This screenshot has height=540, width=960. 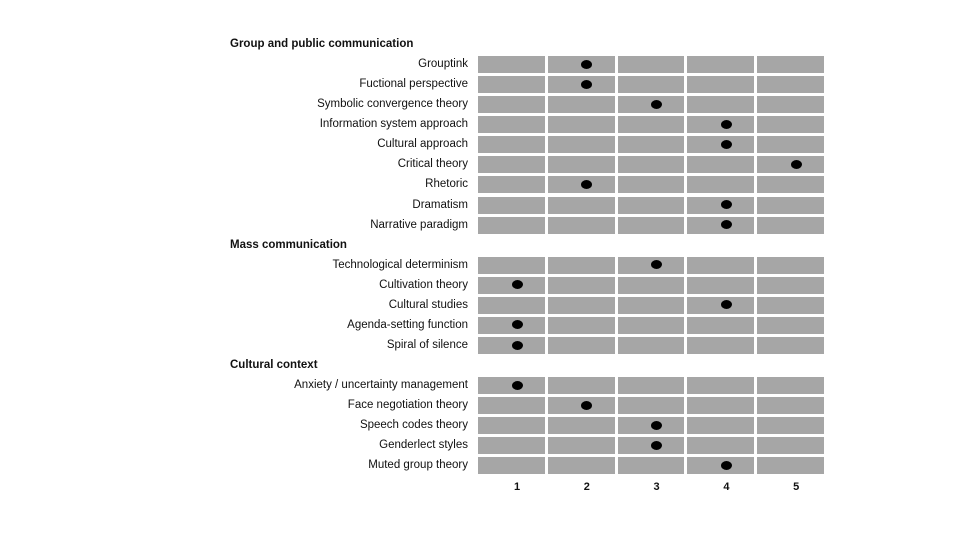 What do you see at coordinates (381, 385) in the screenshot?
I see `row-label: Anxiety / uncertainty management` at bounding box center [381, 385].